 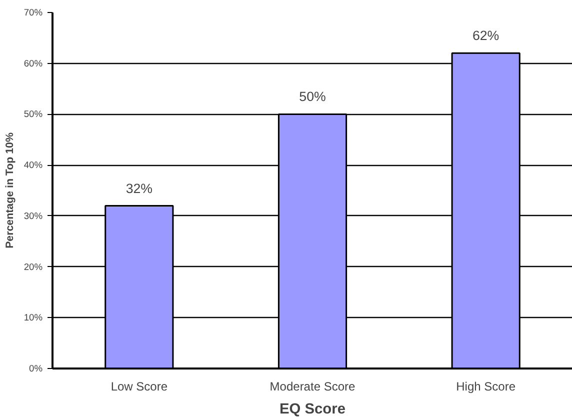 I want to click on y-tick-label: 20%, so click(x=33, y=267).